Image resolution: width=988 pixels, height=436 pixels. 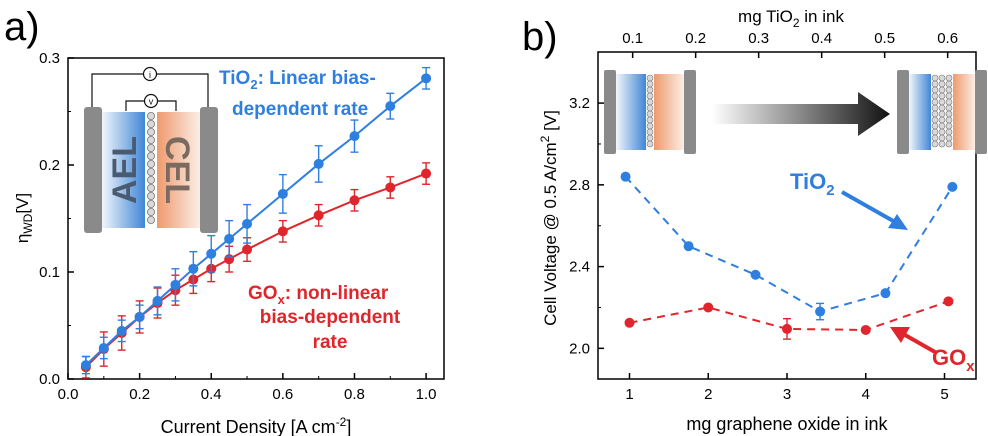 What do you see at coordinates (944, 394) in the screenshot?
I see `x-tick-label: 5` at bounding box center [944, 394].